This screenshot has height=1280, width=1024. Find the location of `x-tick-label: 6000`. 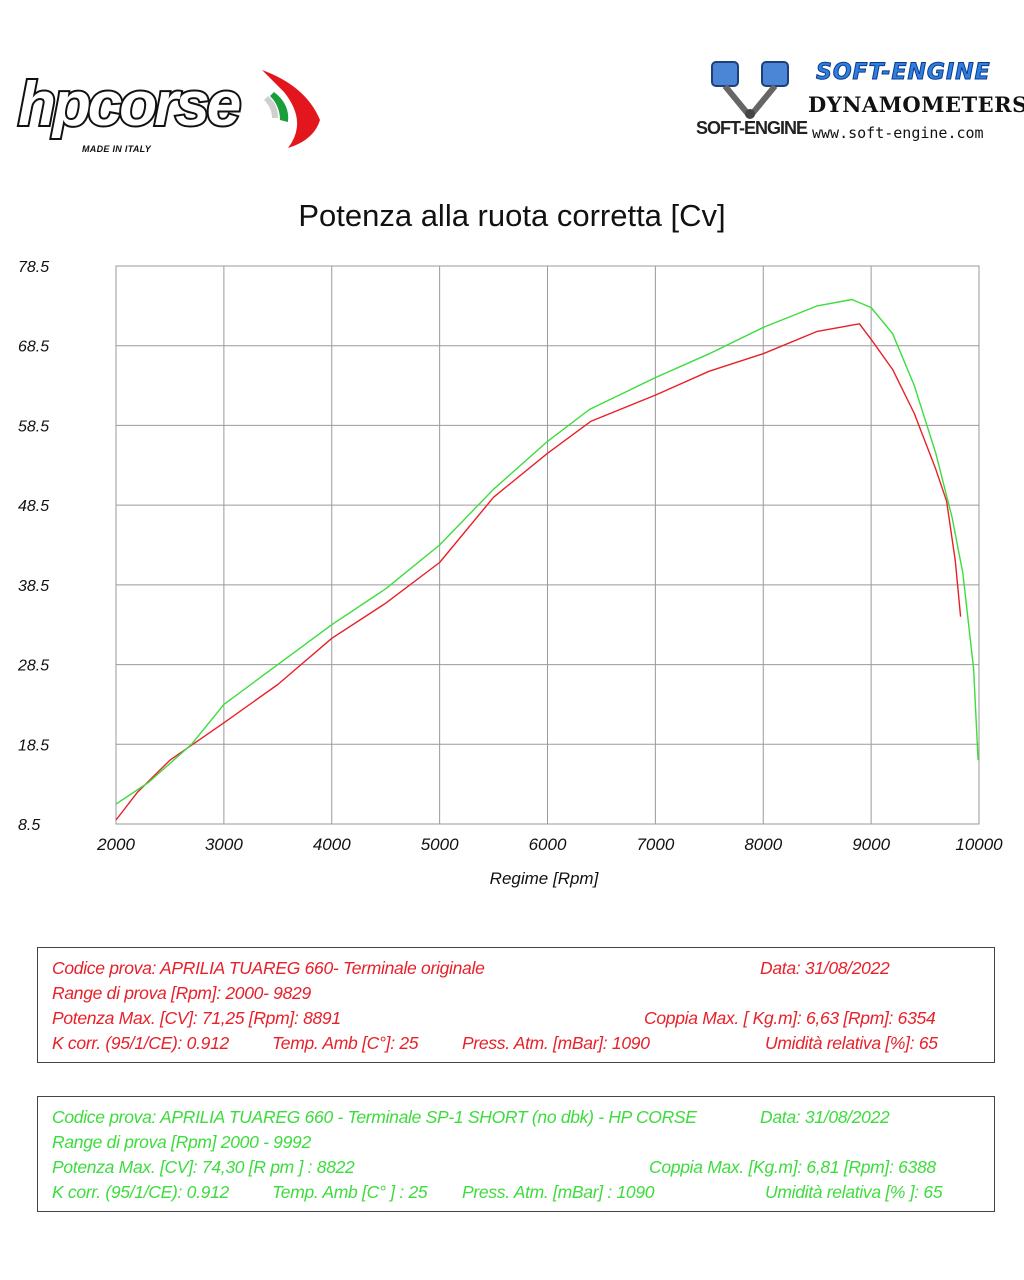

x-tick-label: 6000 is located at coordinates (548, 844).